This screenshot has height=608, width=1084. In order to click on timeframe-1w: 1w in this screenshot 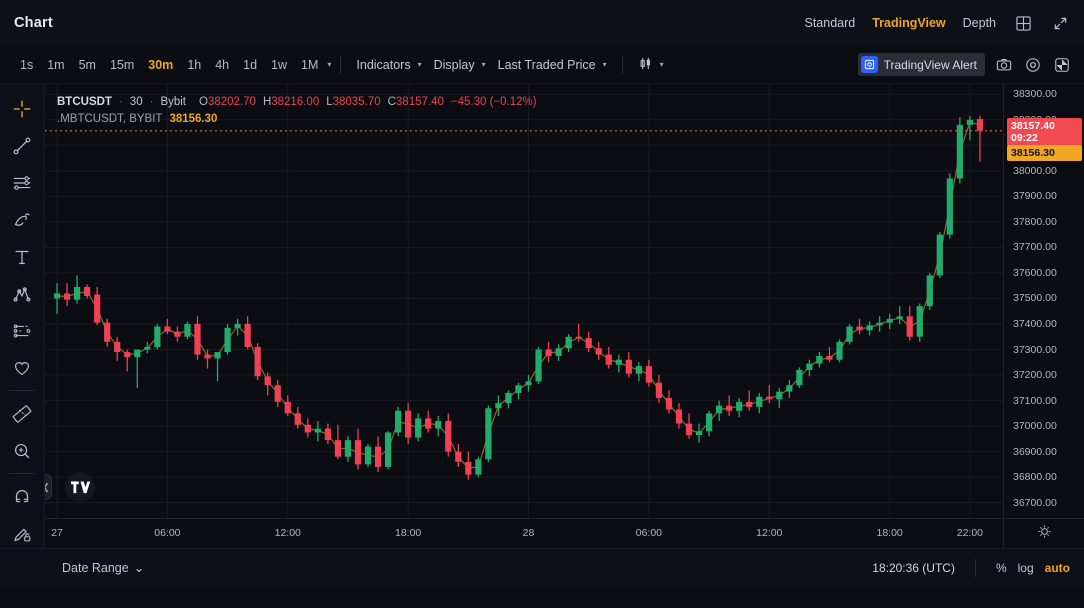, I will do `click(279, 64)`.